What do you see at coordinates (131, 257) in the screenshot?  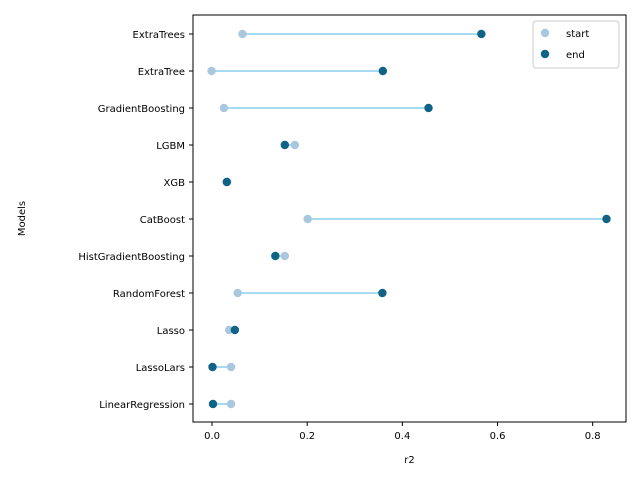 I see `y-tick-label: HistGradientBoosting` at bounding box center [131, 257].